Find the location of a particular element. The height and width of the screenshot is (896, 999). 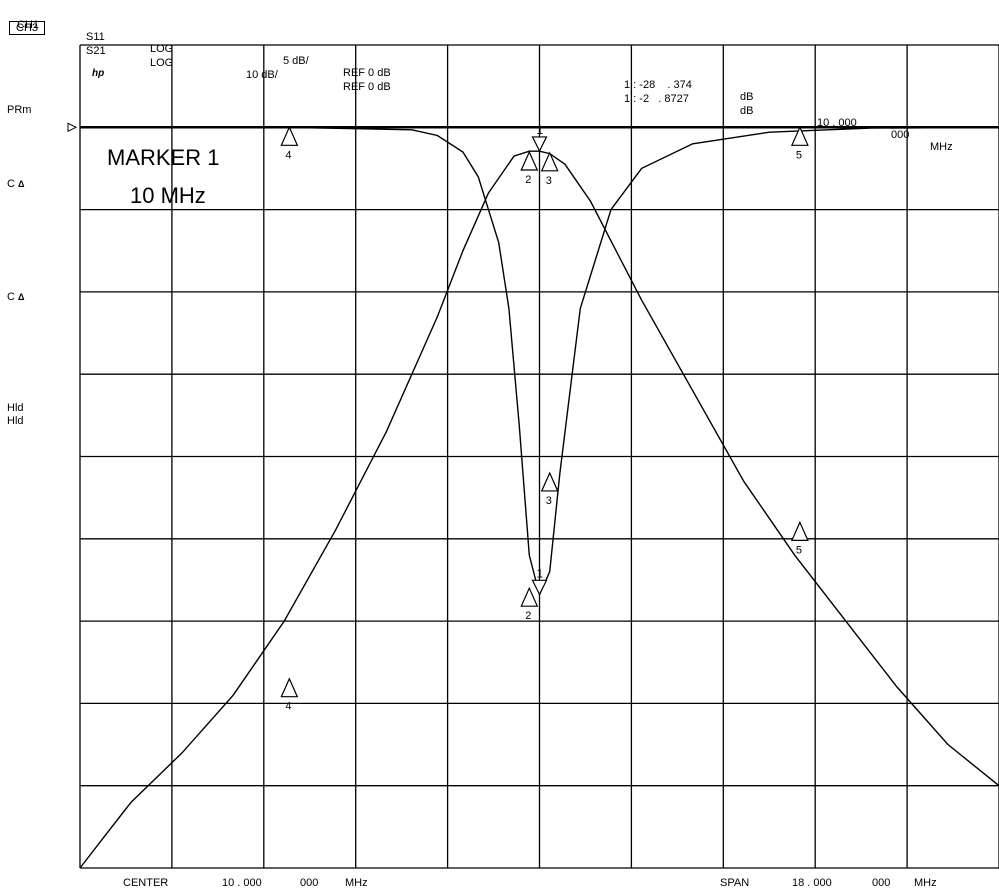

ch1-marker-readout: 1 : -28 . 374 is located at coordinates (658, 85).